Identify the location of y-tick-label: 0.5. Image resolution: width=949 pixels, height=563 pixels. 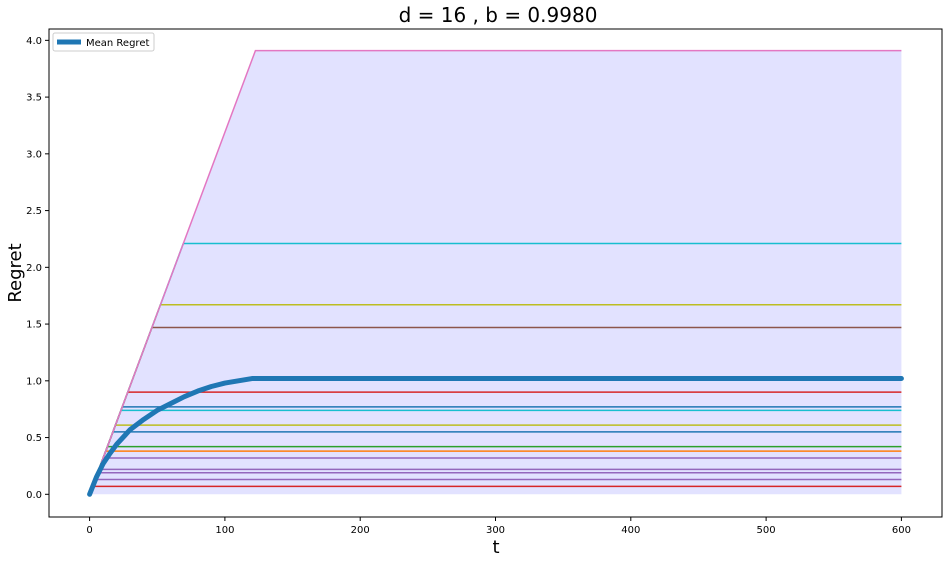
(34, 438).